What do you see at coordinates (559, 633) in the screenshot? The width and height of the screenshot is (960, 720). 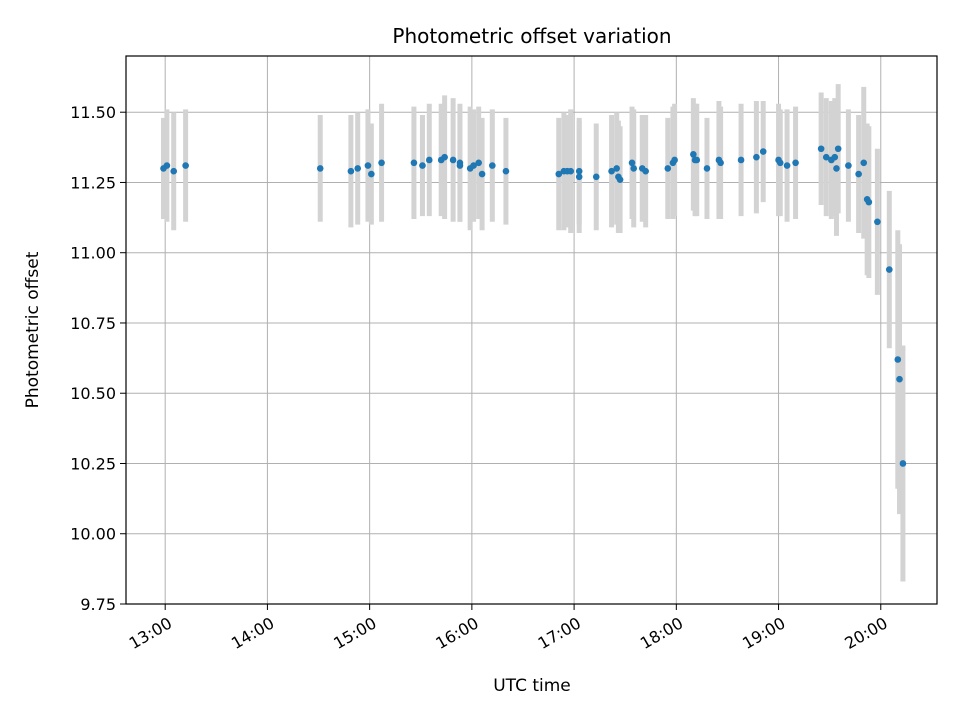 I see `x-tick-label: 17:00` at bounding box center [559, 633].